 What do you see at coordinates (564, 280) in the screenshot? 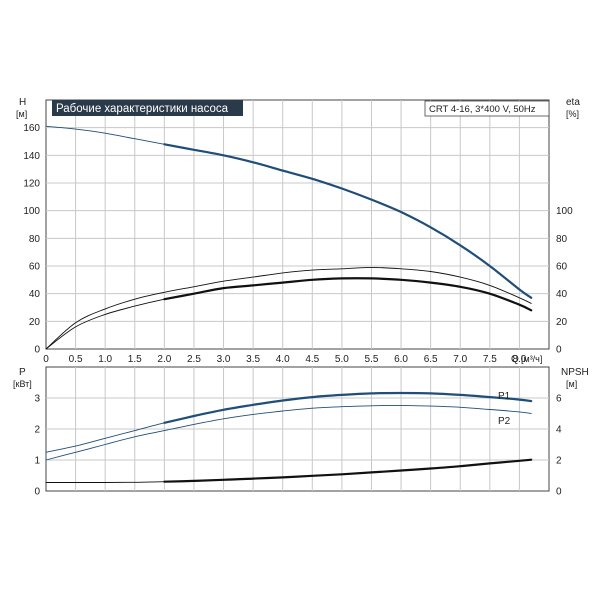
I see `upper-y-right-ticks: 0 20 40 60 80 100` at bounding box center [564, 280].